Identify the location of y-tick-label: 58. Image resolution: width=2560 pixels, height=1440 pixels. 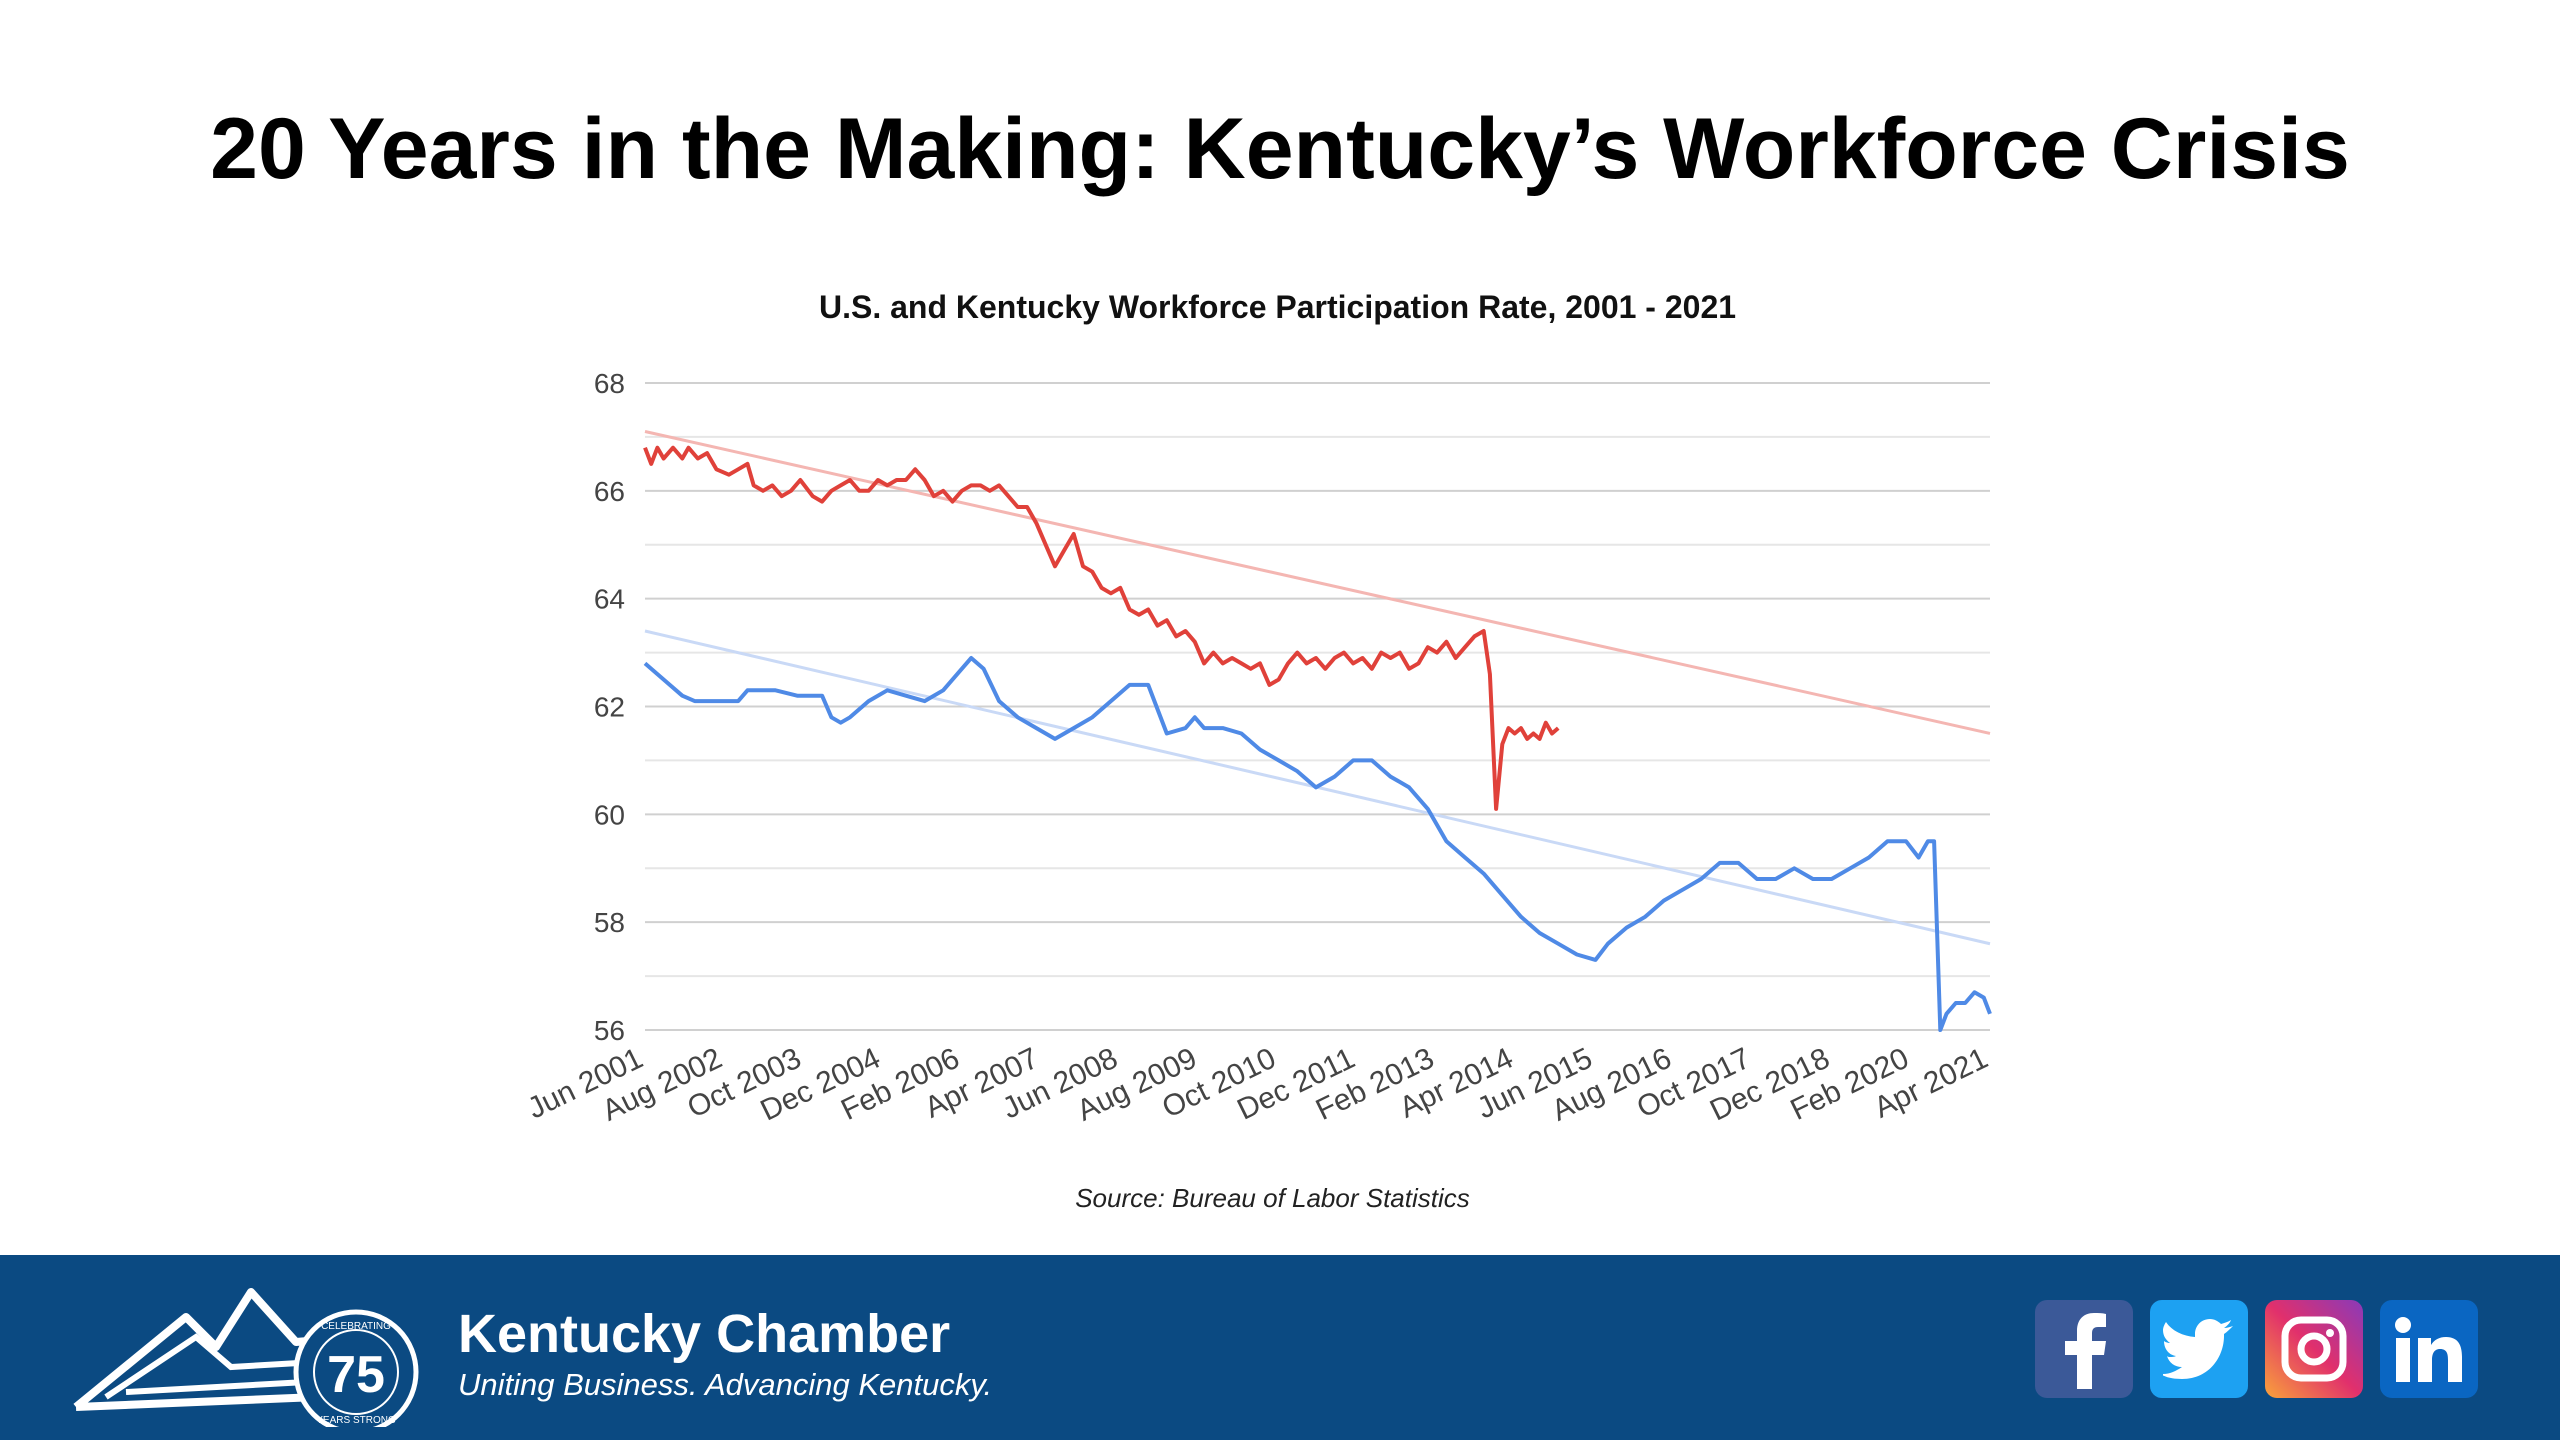
(609, 922).